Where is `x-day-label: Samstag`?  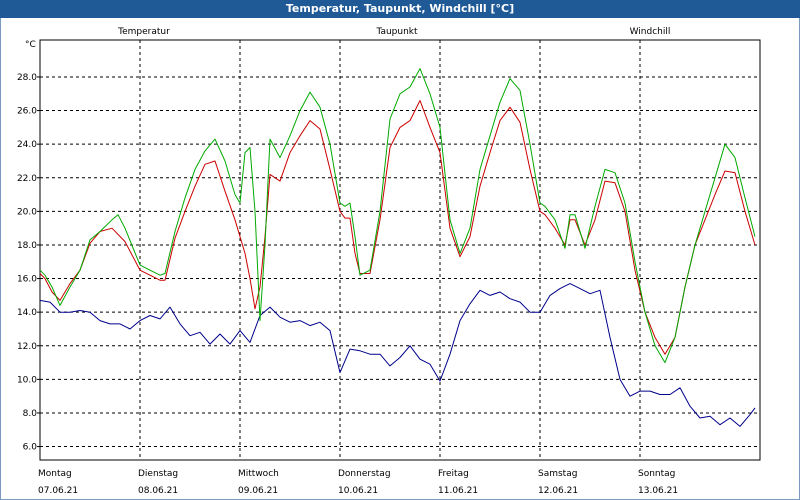 x-day-label: Samstag is located at coordinates (557, 474).